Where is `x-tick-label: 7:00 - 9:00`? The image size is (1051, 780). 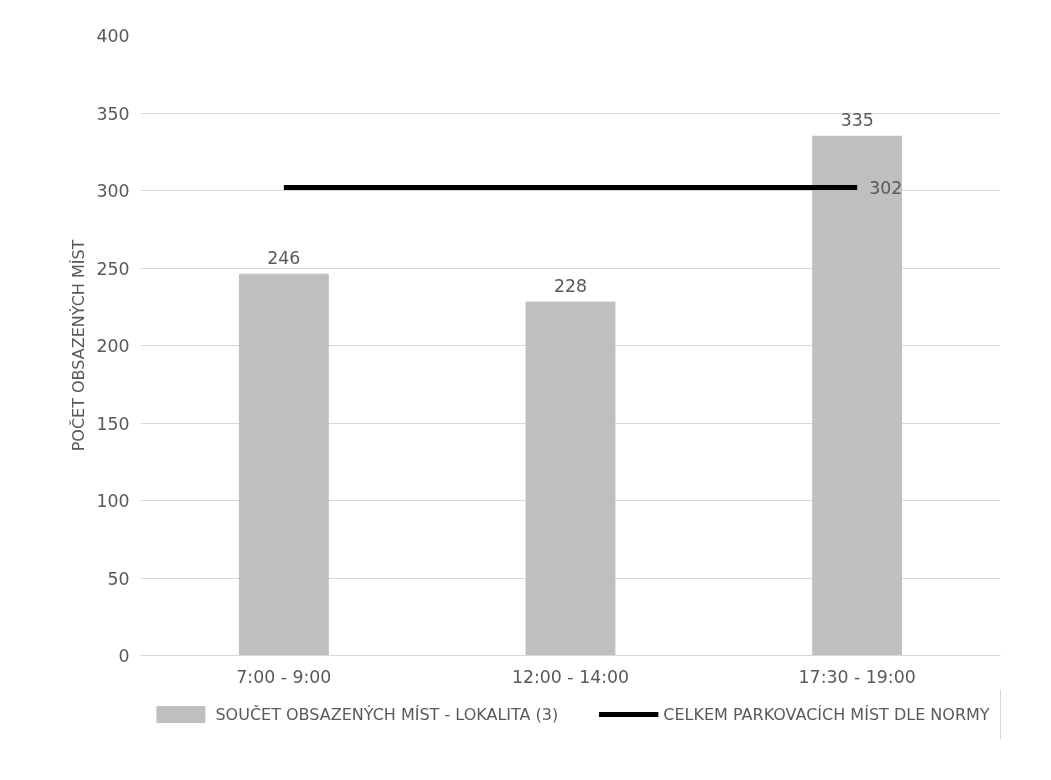 x-tick-label: 7:00 - 9:00 is located at coordinates (284, 676).